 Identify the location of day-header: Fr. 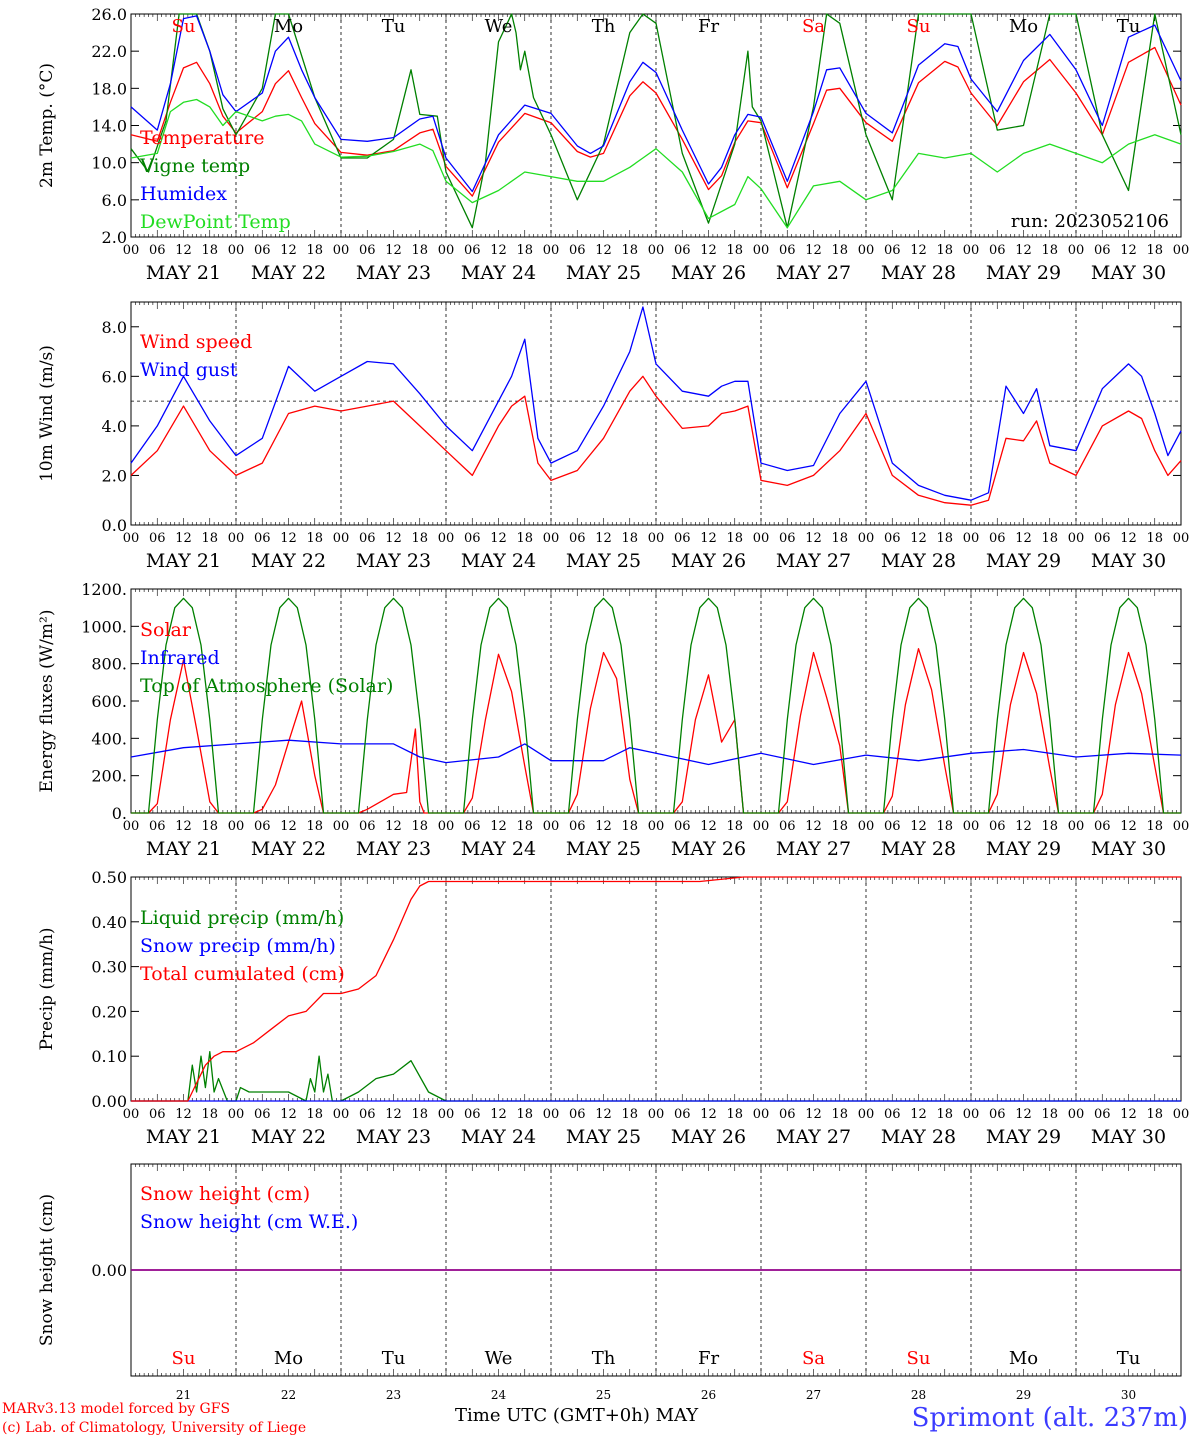
(708, 26).